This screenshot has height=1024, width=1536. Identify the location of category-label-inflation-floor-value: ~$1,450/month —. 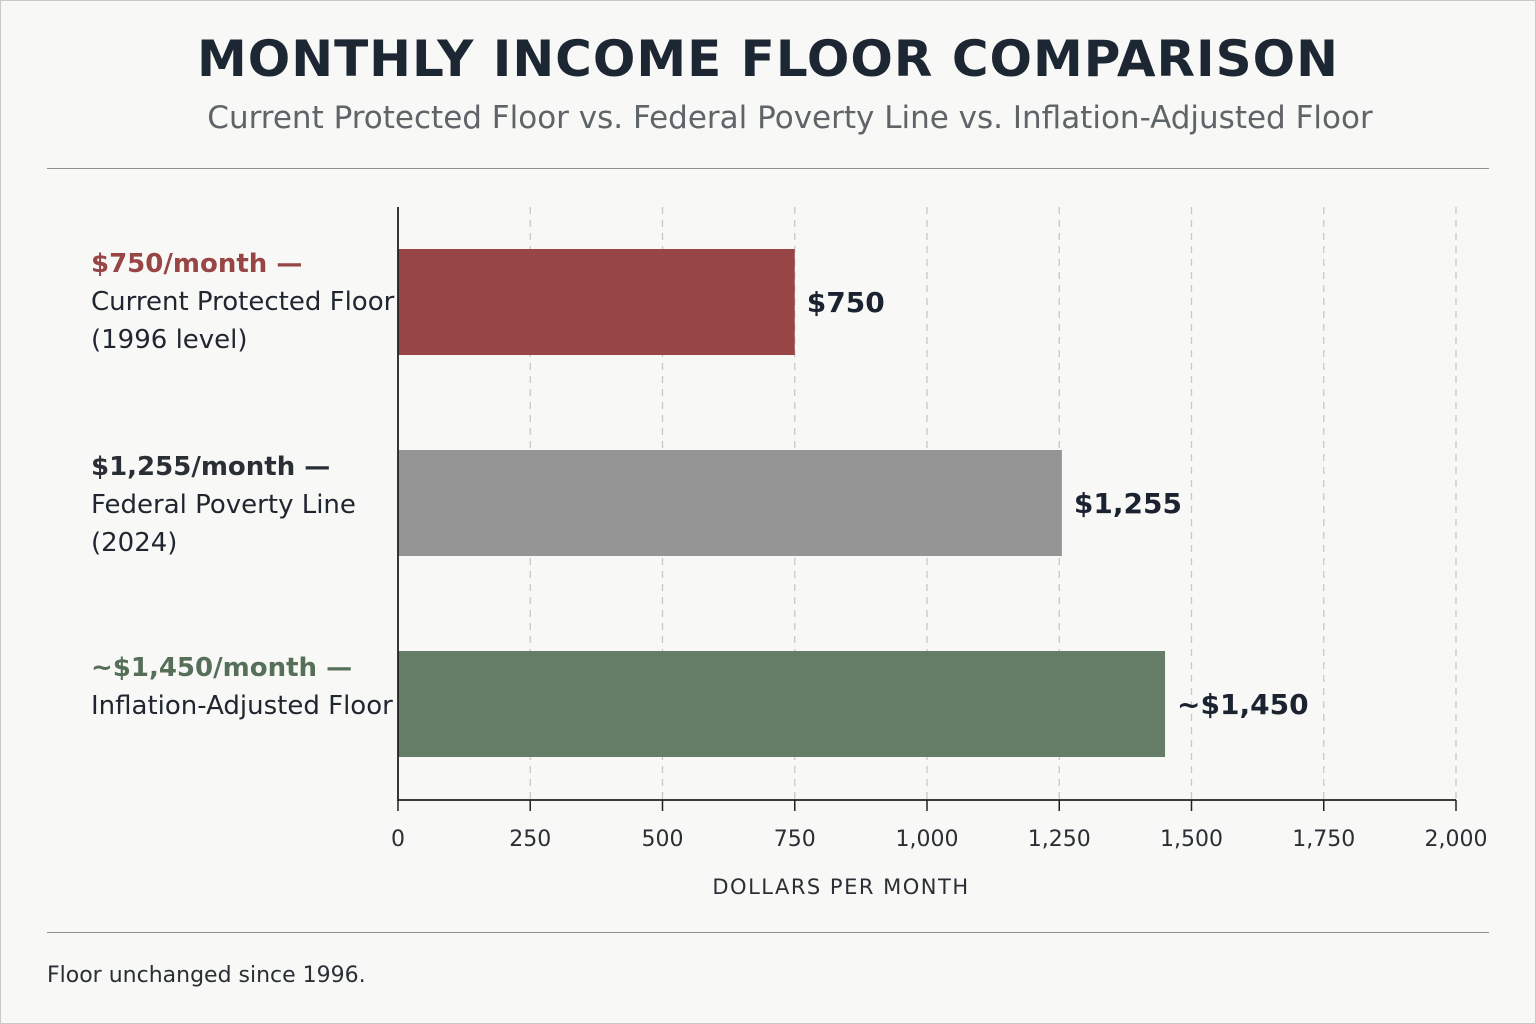
(222, 668).